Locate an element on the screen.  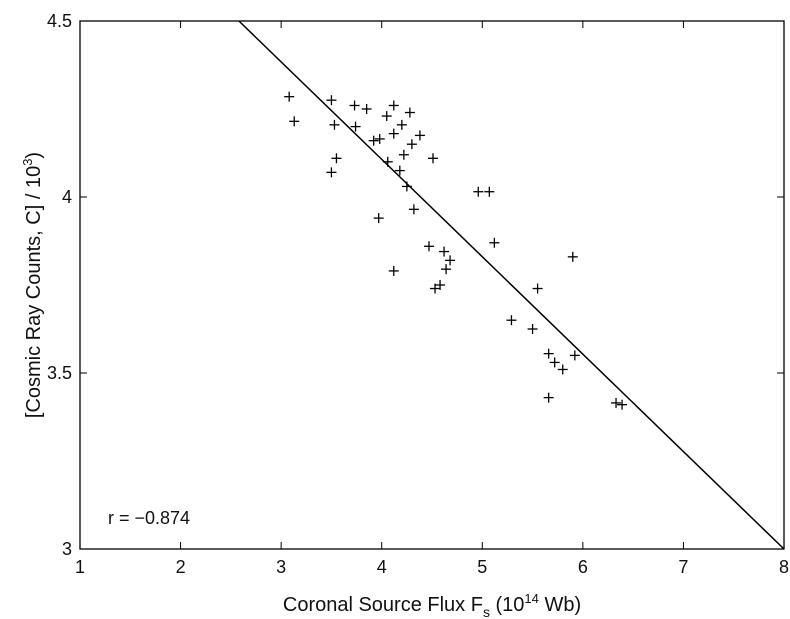
y-tick-label-4.5: 4.5 is located at coordinates (59, 21).